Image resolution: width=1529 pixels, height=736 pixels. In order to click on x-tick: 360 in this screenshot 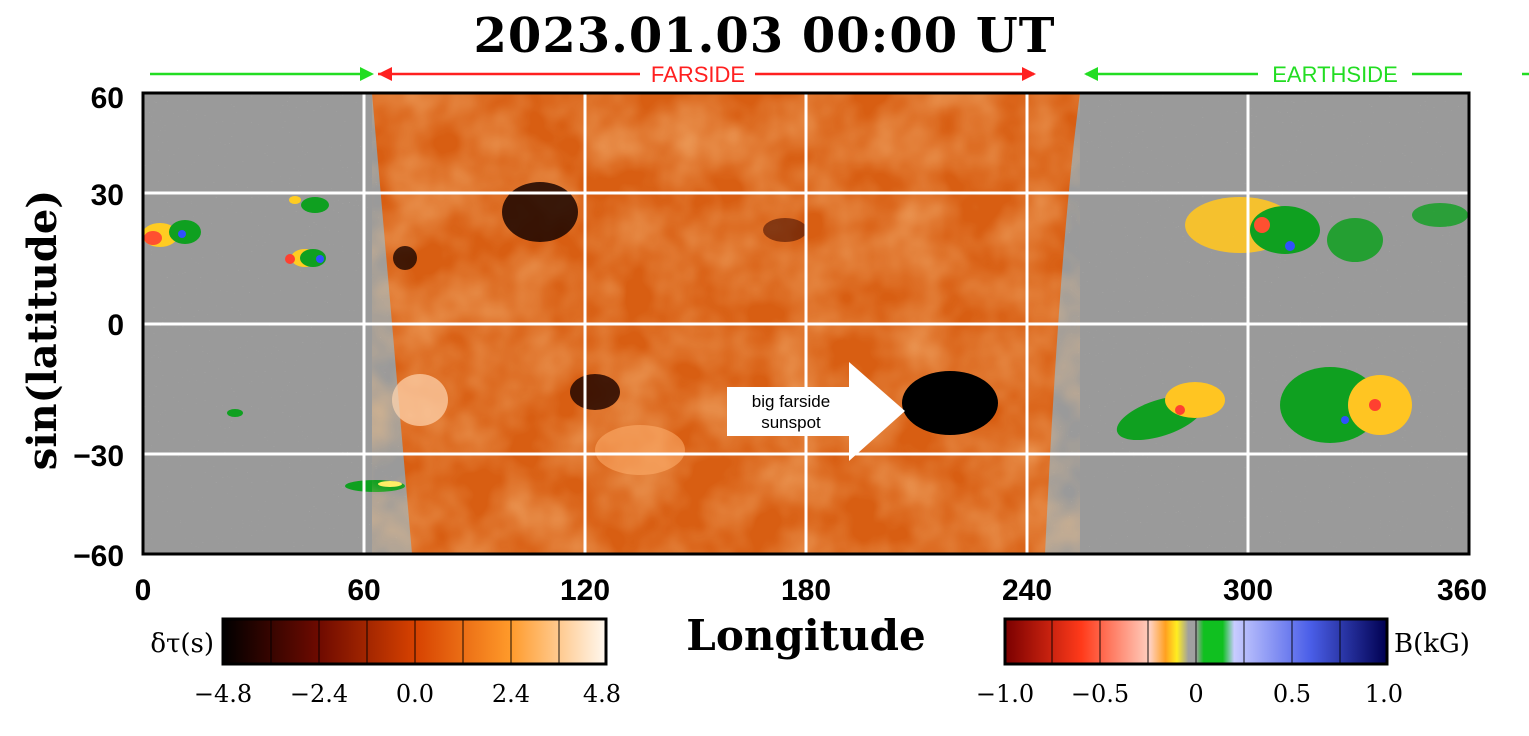, I will do `click(1462, 590)`.